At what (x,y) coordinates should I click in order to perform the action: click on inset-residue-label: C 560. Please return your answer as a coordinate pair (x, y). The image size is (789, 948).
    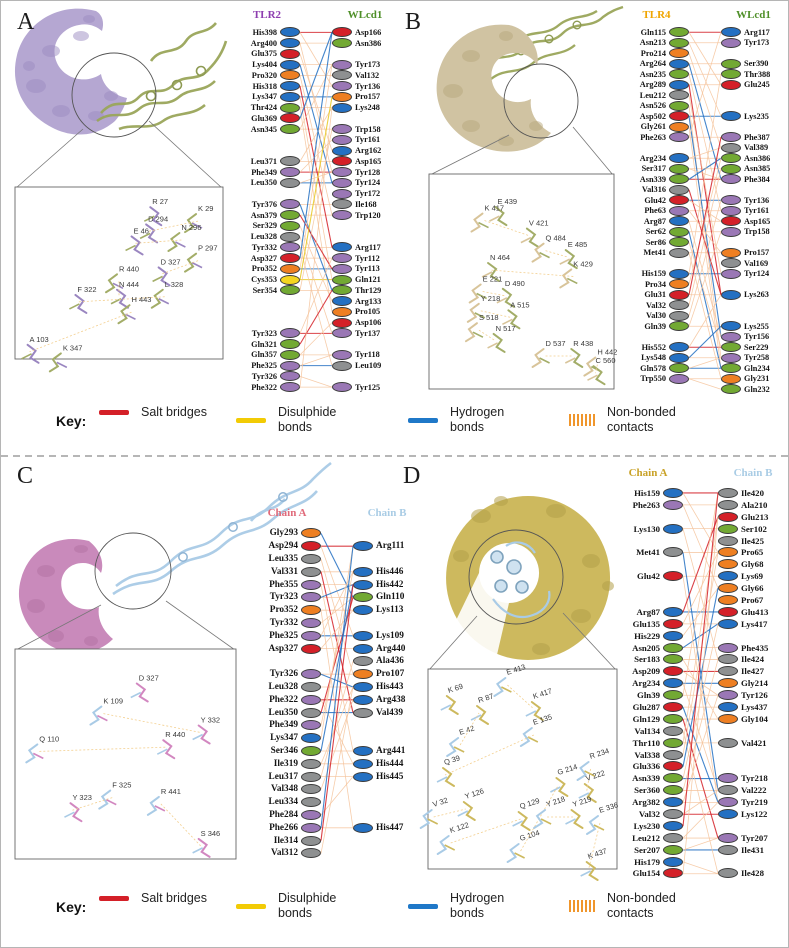
    Looking at the image, I should click on (606, 360).